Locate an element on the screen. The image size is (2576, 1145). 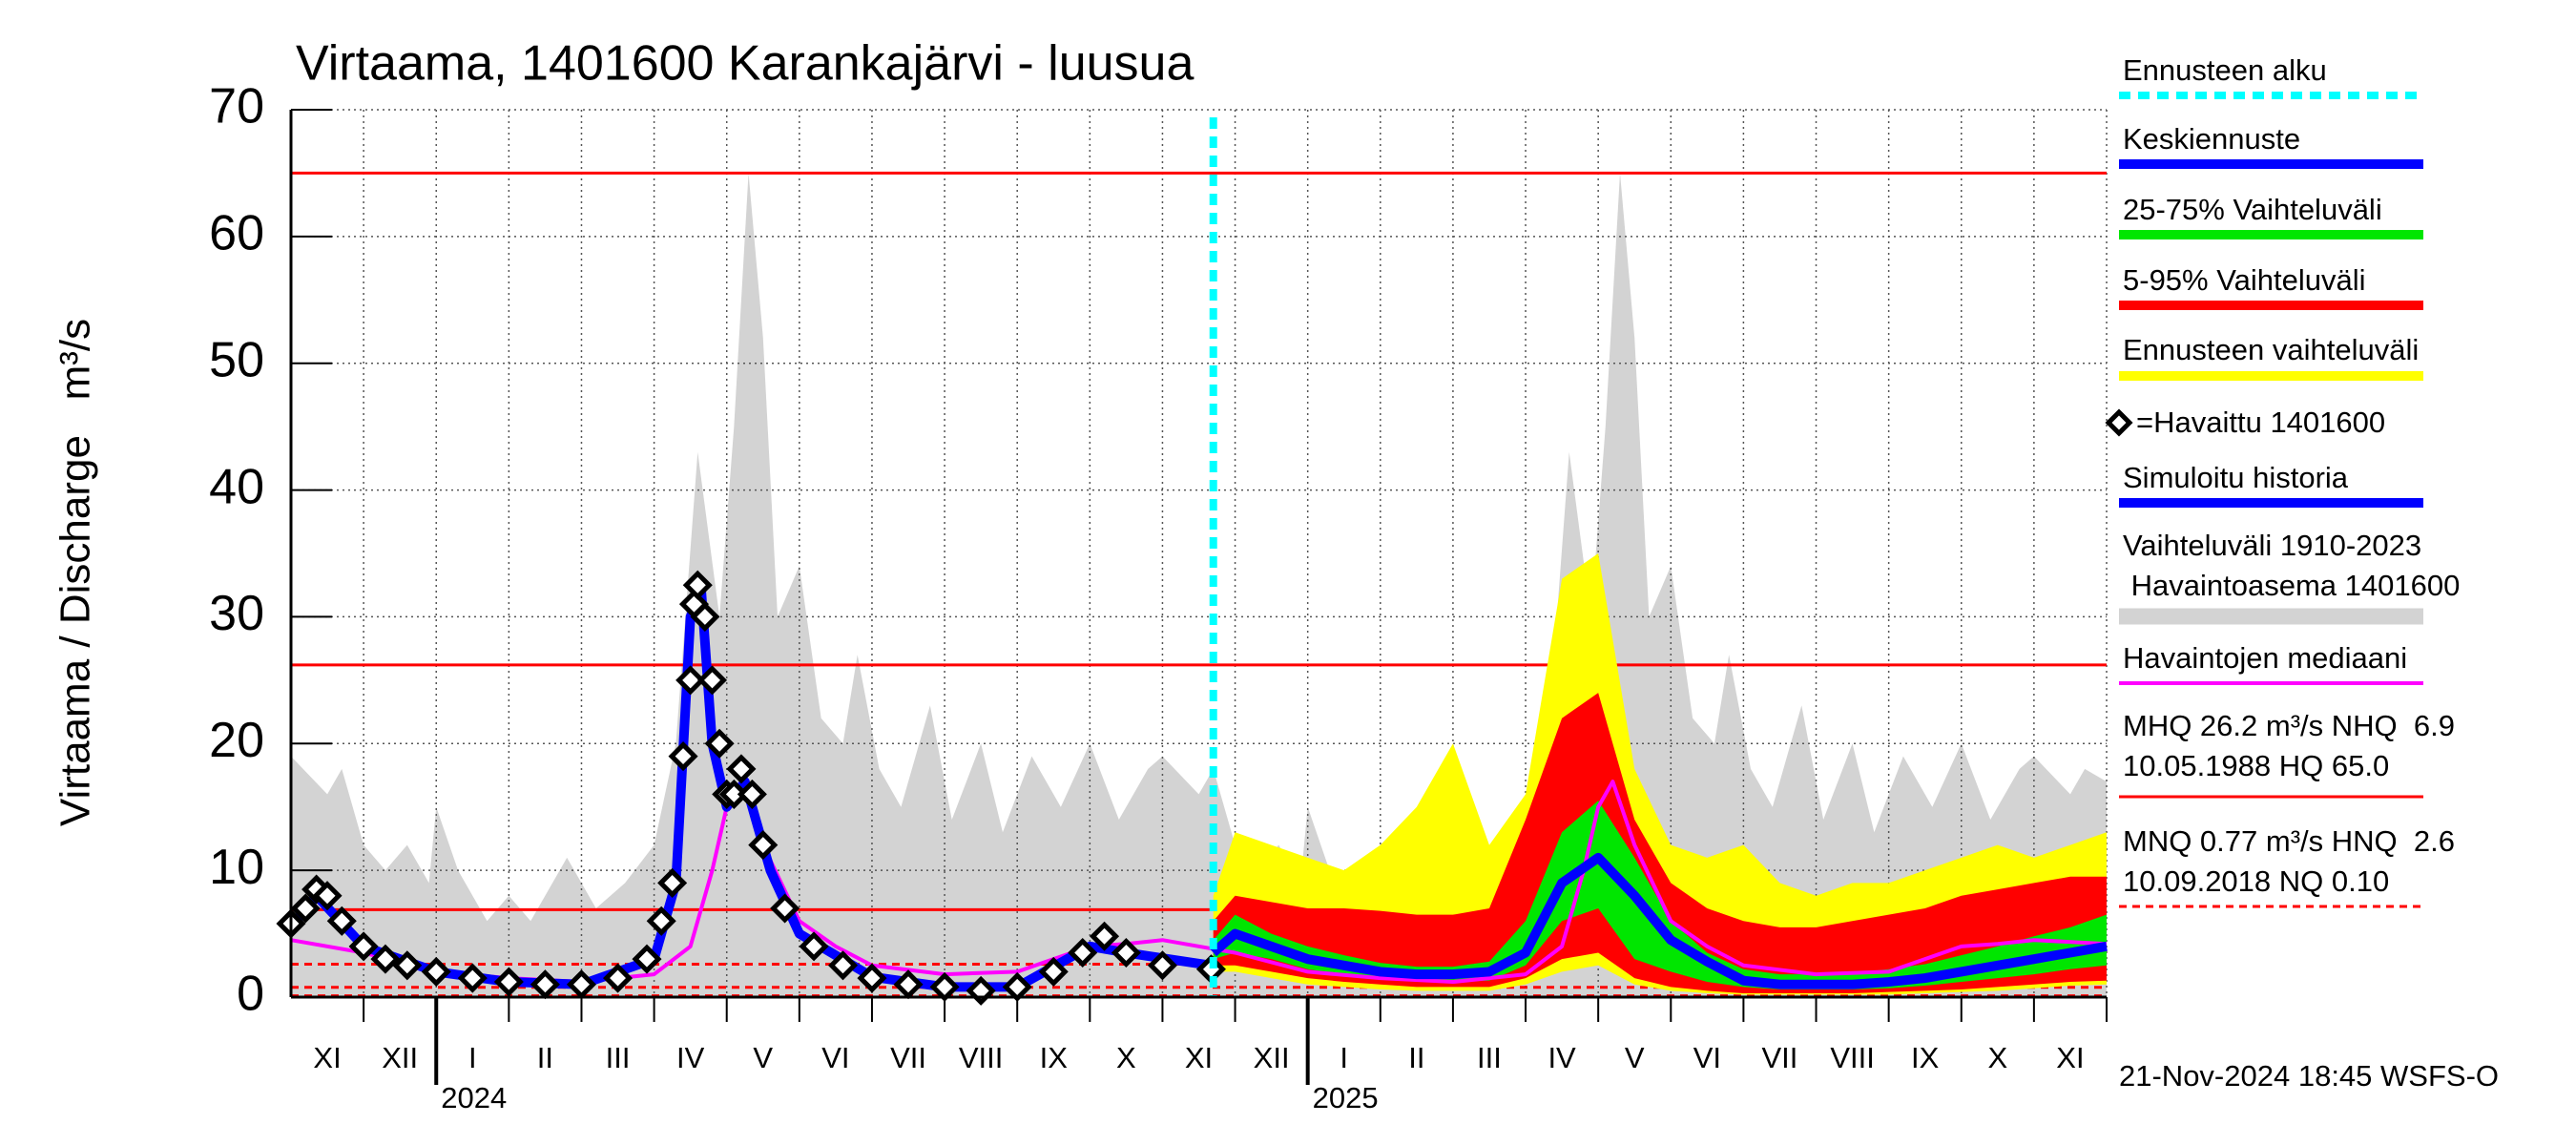
legend-stats: MHQ 26.2 m³/s NHQ 6.9 10.05.1988 HQ 65.0 is located at coordinates (2289, 745).